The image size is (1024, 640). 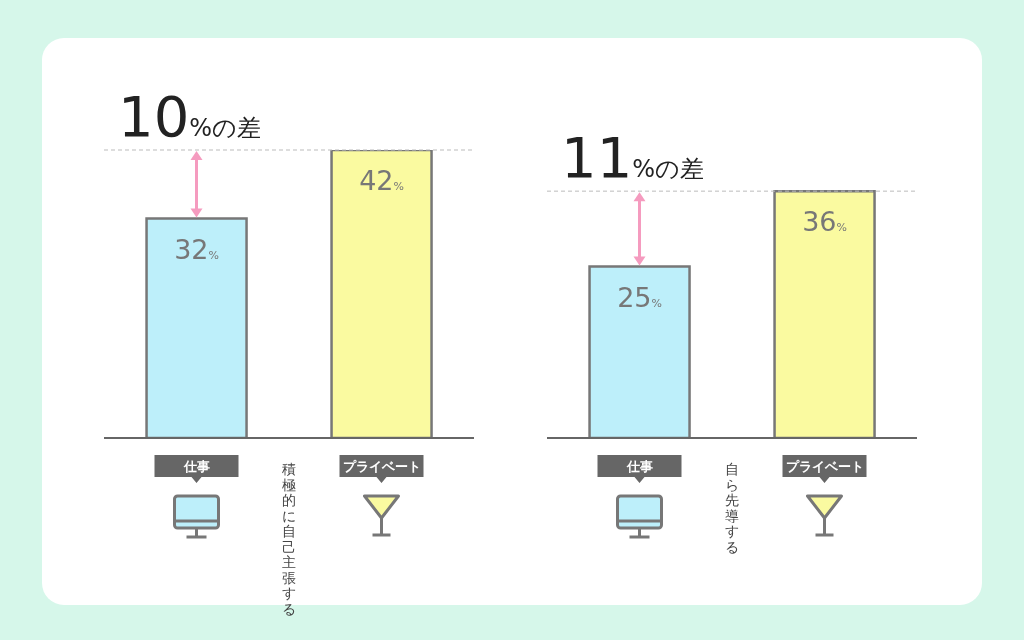 I want to click on x-axis-title: 自ら先導する, so click(x=732, y=508).